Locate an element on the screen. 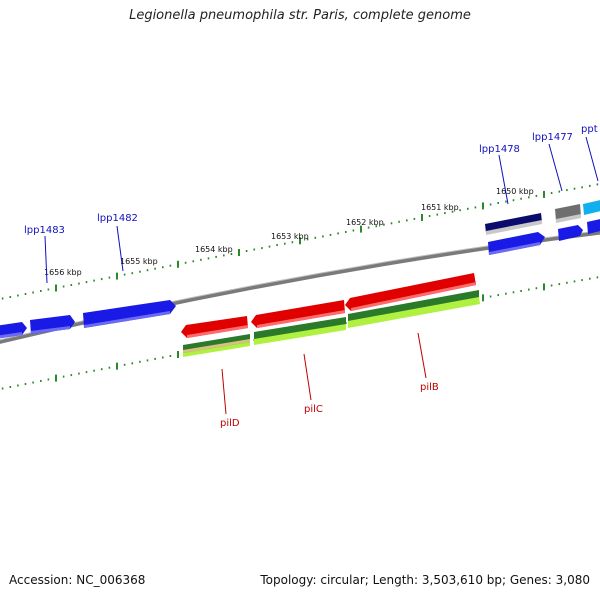  gene-arrow-reverse-pilC is located at coordinates (298, 314).